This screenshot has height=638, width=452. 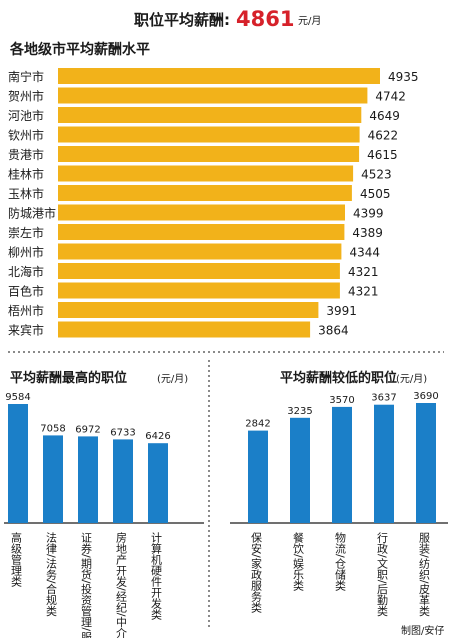 I want to click on header-title-value: 4861, so click(x=265, y=19).